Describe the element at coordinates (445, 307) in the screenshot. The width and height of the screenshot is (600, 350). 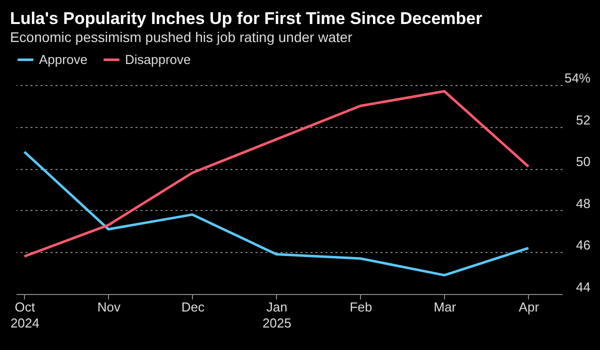
I see `x-tick-label: Mar` at that location.